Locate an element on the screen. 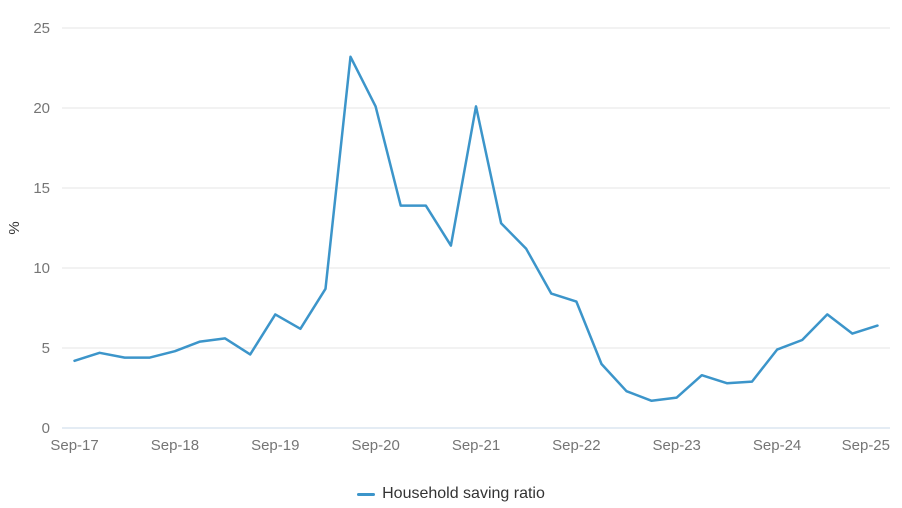 The height and width of the screenshot is (508, 902). y-tick-label: 10 is located at coordinates (41, 268).